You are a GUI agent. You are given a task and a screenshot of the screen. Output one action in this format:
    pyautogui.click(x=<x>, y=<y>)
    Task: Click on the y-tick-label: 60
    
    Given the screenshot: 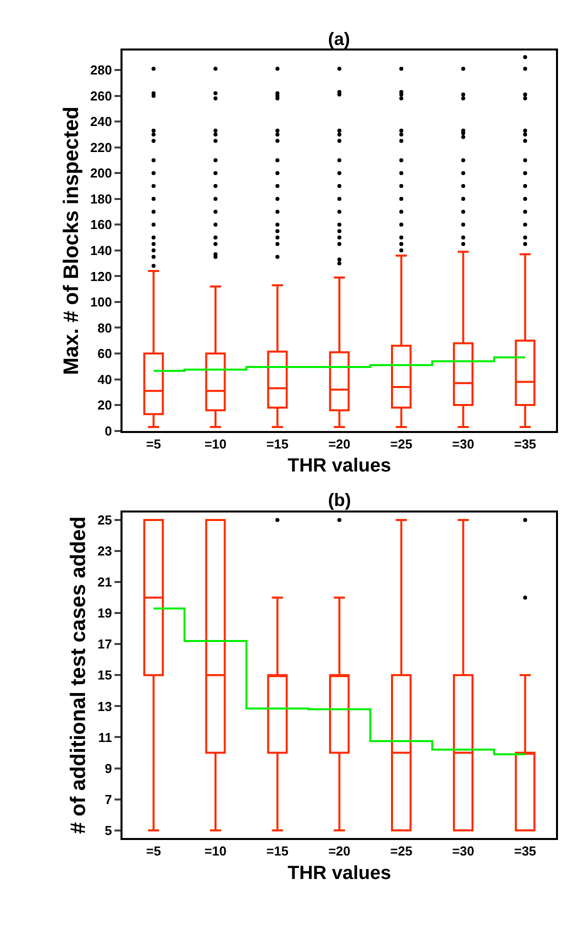 What is the action you would take?
    pyautogui.click(x=105, y=354)
    